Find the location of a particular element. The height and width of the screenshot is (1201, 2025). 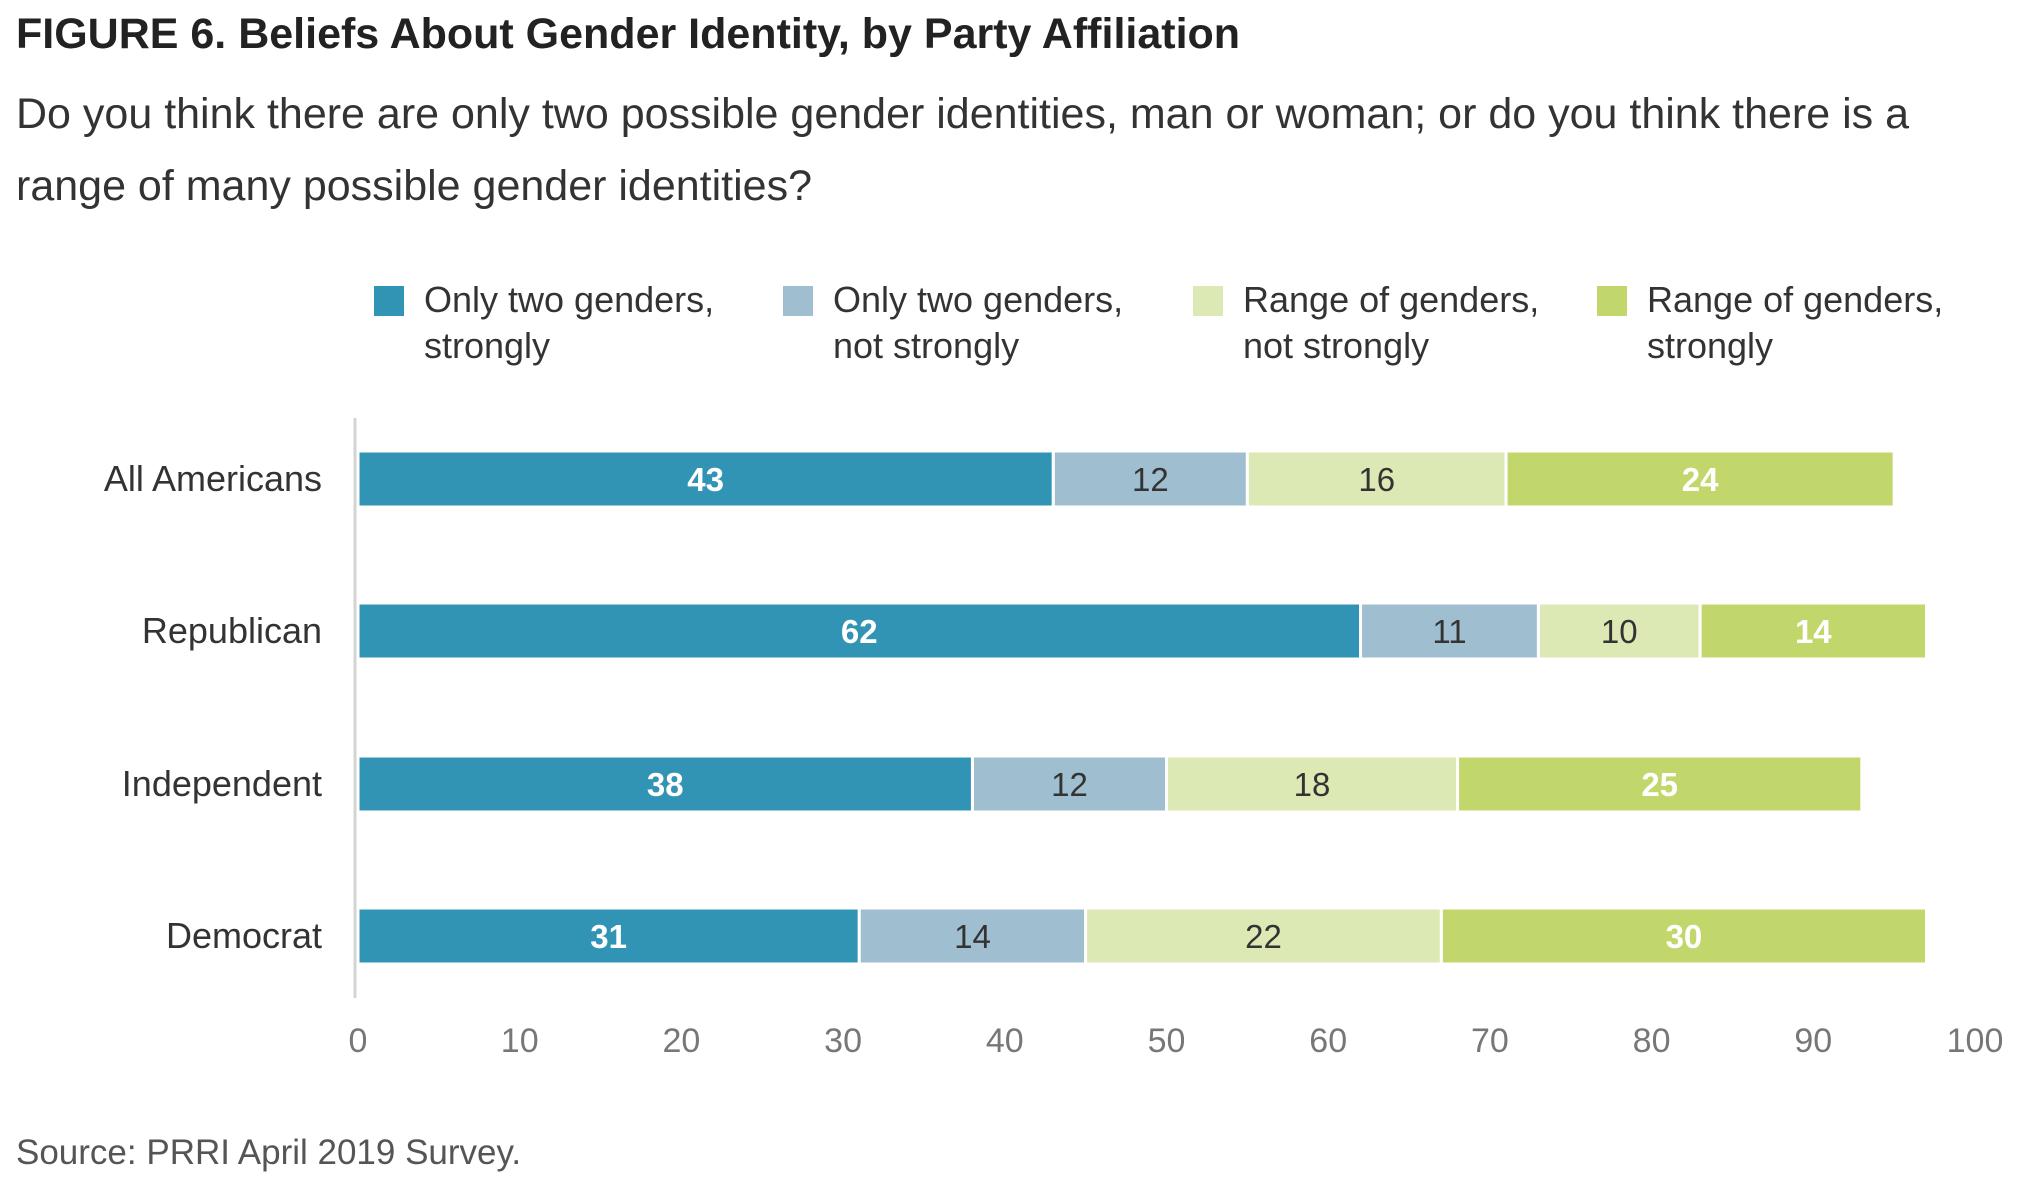

x-tick-label: 70 is located at coordinates (1490, 1041).